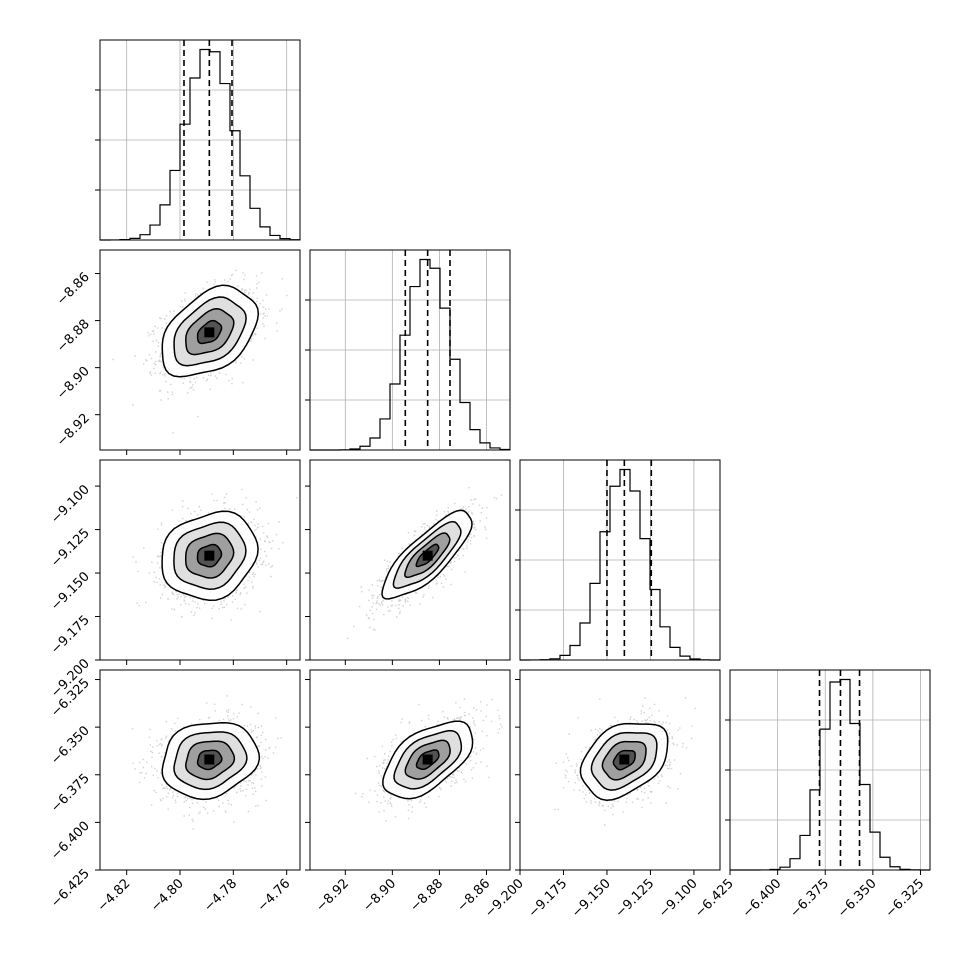 The width and height of the screenshot is (970, 970). Describe the element at coordinates (635, 898) in the screenshot. I see `x-tick-label: −9.125` at that location.